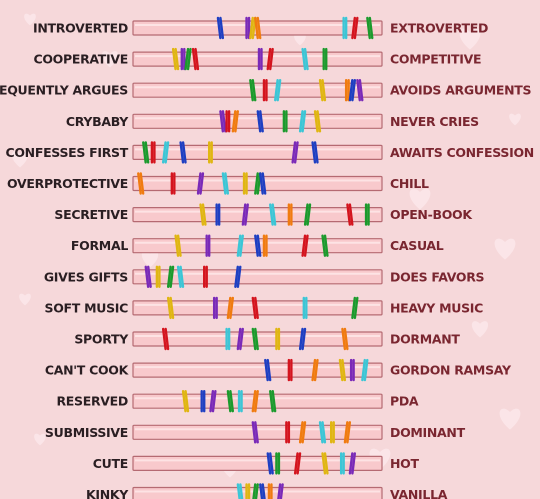 This screenshot has height=499, width=540. I want to click on left-trait-label: CRYBABY, so click(97, 121).